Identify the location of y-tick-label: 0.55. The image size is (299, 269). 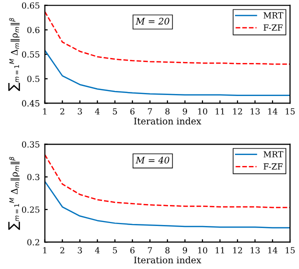
(31, 54).